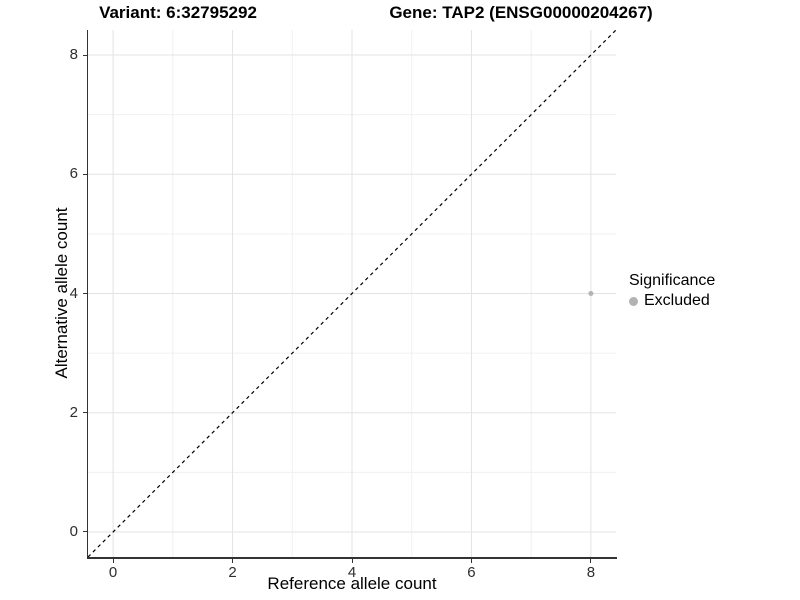 The image size is (800, 600). Describe the element at coordinates (178, 12) in the screenshot. I see `plot-title-variant: Variant: 6:32795292` at that location.